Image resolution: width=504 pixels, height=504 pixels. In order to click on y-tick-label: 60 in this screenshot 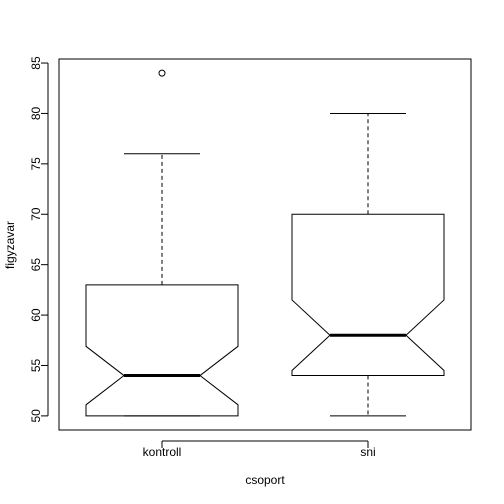, I will do `click(36, 315)`.